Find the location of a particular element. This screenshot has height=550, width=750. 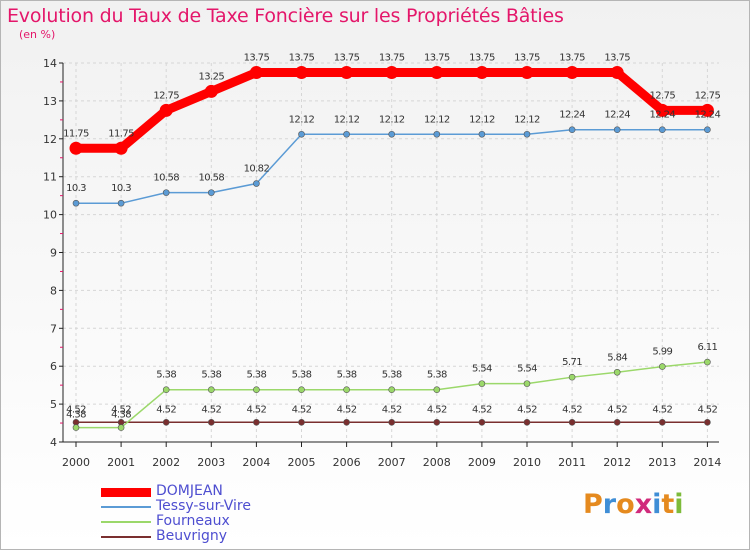

x-tick-label: 2007 is located at coordinates (392, 462).